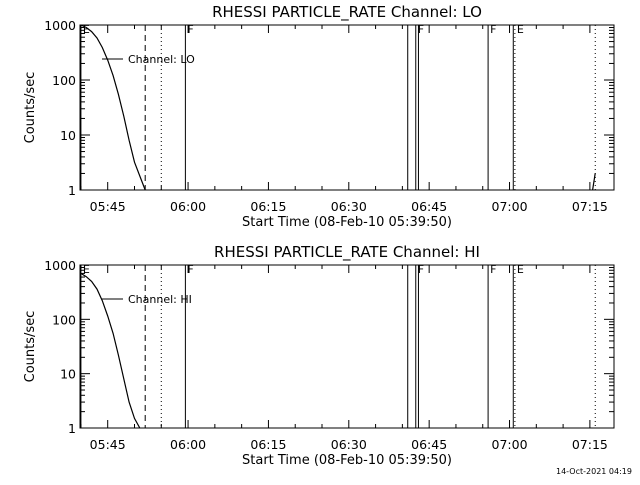 The height and width of the screenshot is (485, 640). What do you see at coordinates (160, 299) in the screenshot?
I see `legend-label: Channel: HI` at bounding box center [160, 299].